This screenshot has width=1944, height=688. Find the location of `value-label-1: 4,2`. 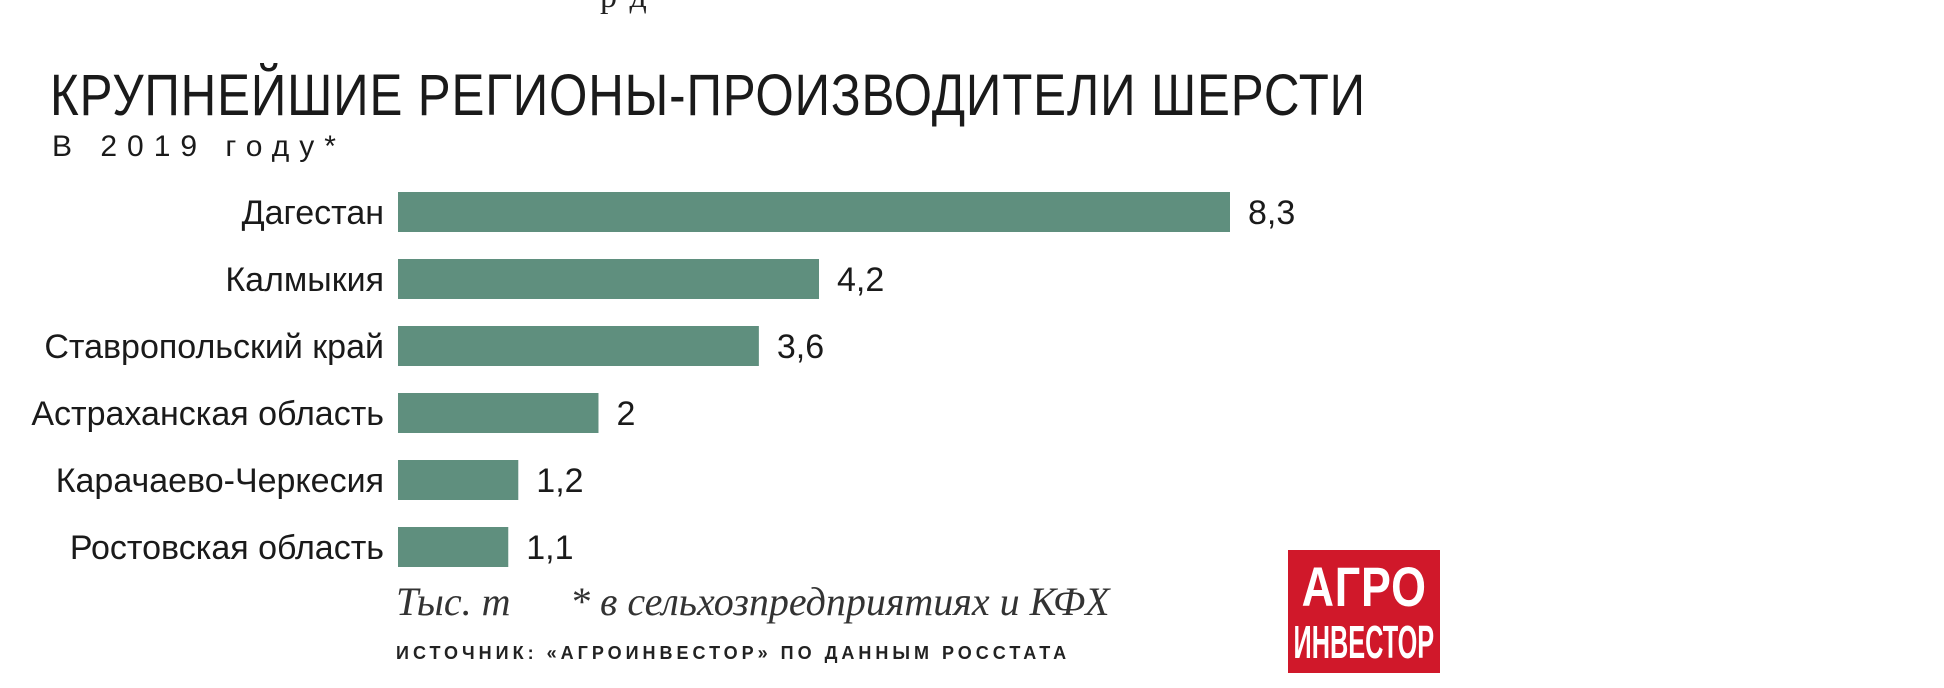

value-label-1: 4,2 is located at coordinates (860, 280).